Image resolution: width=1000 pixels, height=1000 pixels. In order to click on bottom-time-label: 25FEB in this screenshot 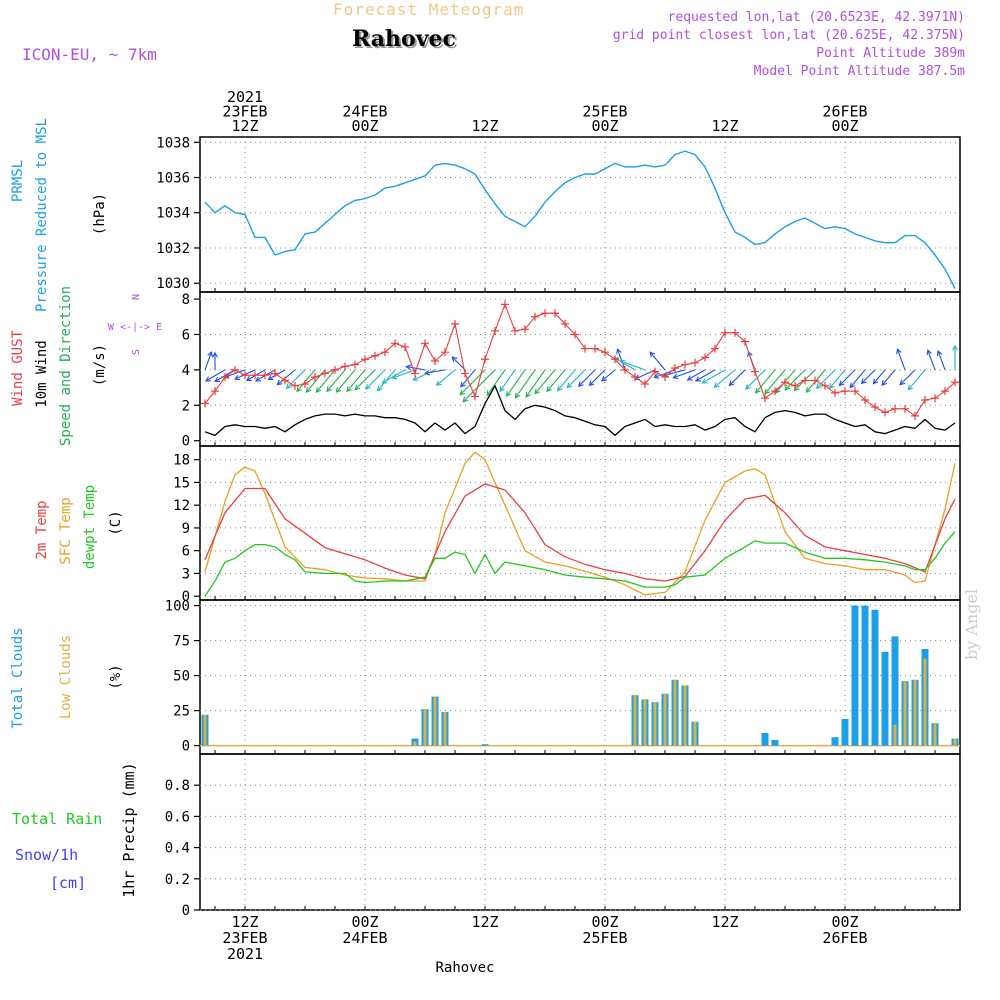, I will do `click(604, 938)`.